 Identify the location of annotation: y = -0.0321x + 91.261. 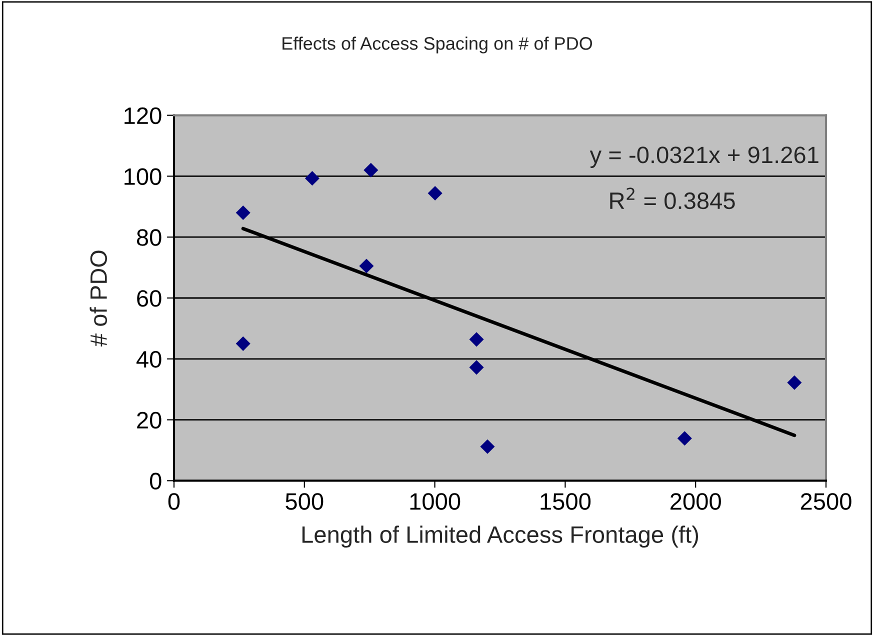
(704, 157).